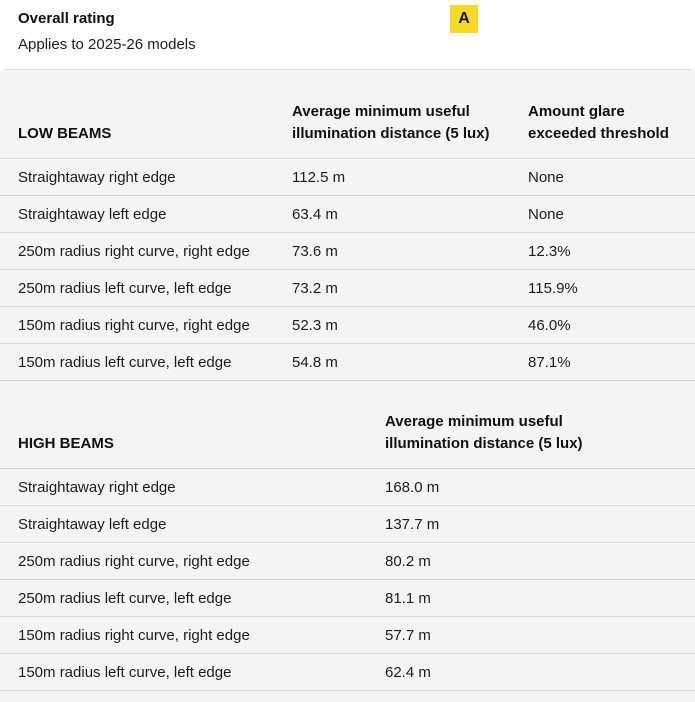 Image resolution: width=695 pixels, height=702 pixels. What do you see at coordinates (347, 69) in the screenshot?
I see `section-divider` at bounding box center [347, 69].